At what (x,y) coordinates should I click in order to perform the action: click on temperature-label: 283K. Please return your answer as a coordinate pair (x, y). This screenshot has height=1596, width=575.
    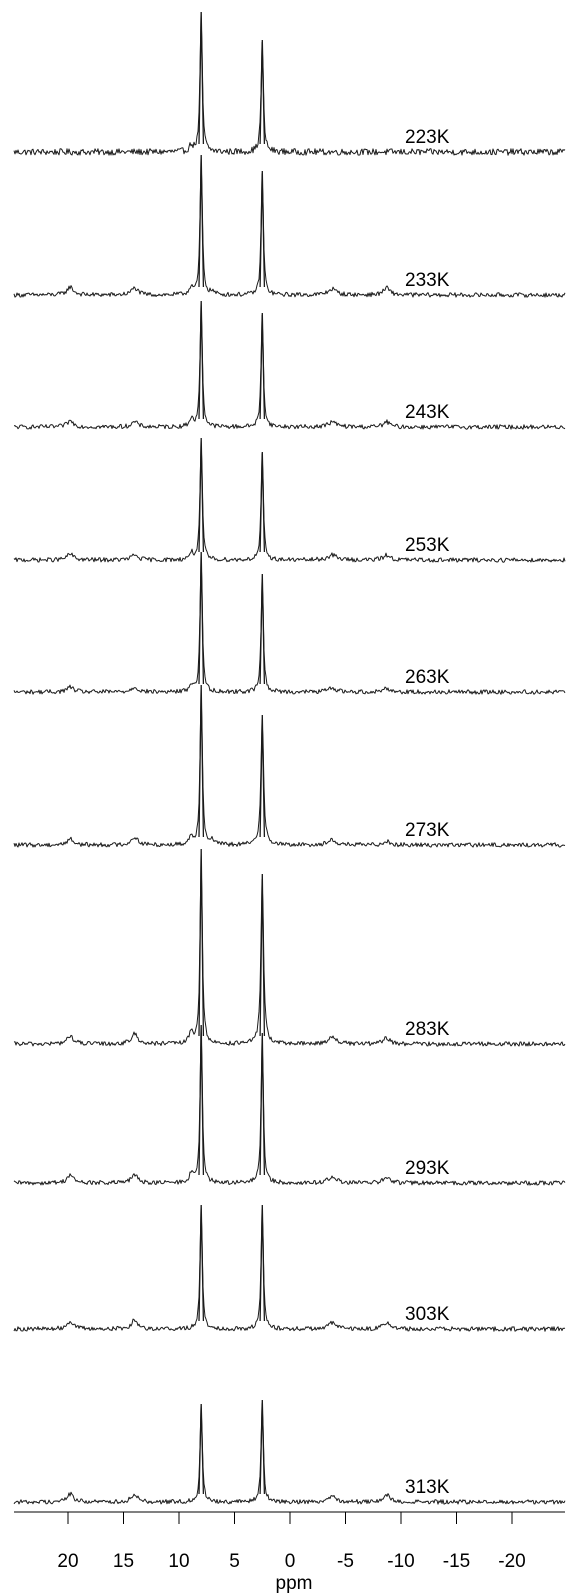
    Looking at the image, I should click on (427, 1029).